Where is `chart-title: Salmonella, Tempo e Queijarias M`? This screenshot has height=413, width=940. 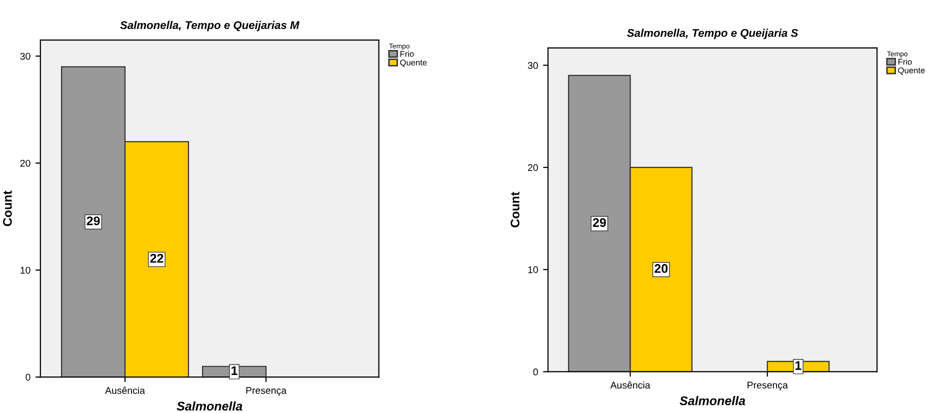
chart-title: Salmonella, Tempo e Queijarias M is located at coordinates (210, 26).